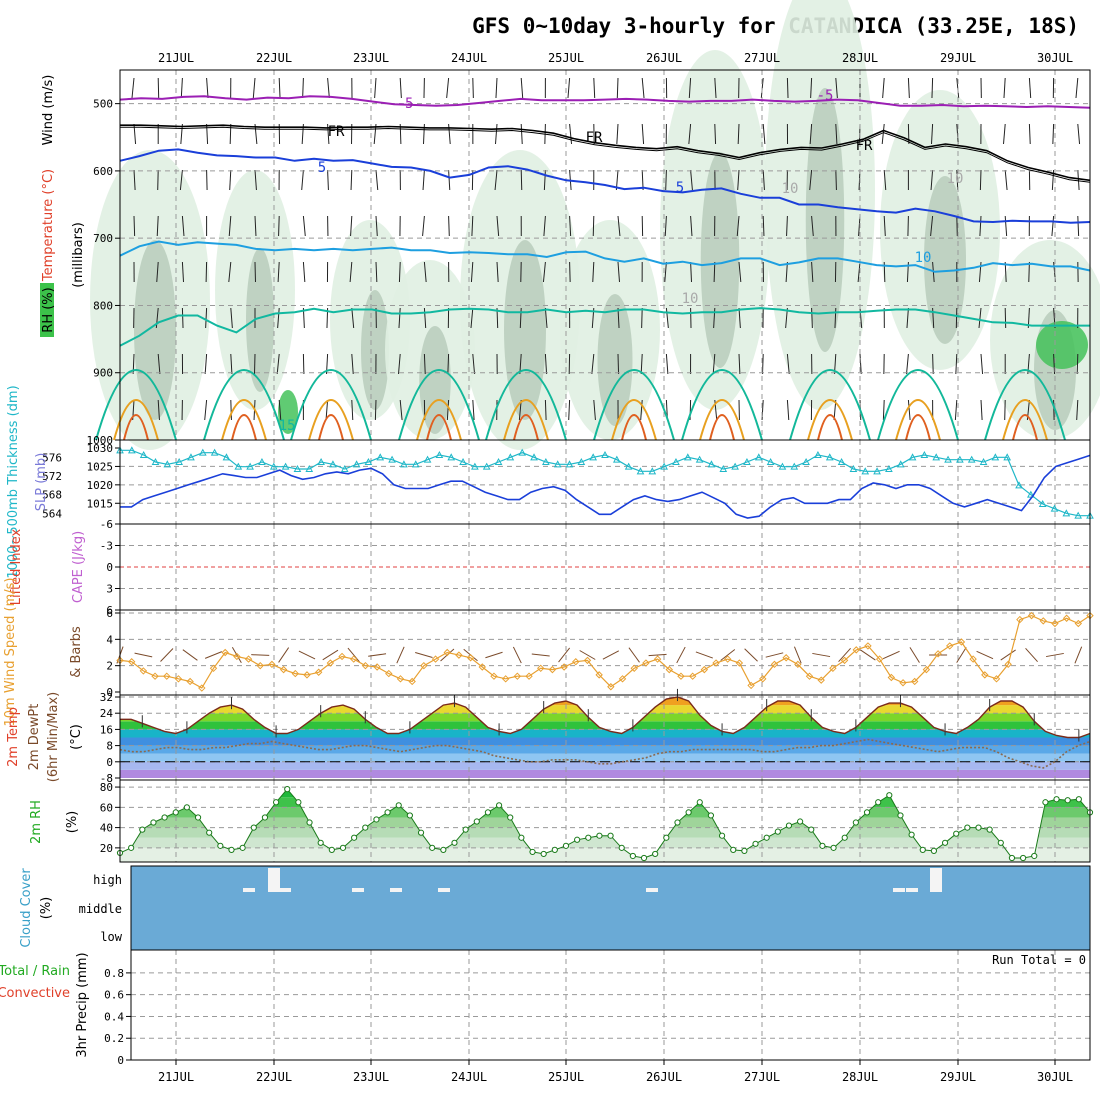  Describe the element at coordinates (680, 188) in the screenshot. I see `isotherm-label: 5` at that location.